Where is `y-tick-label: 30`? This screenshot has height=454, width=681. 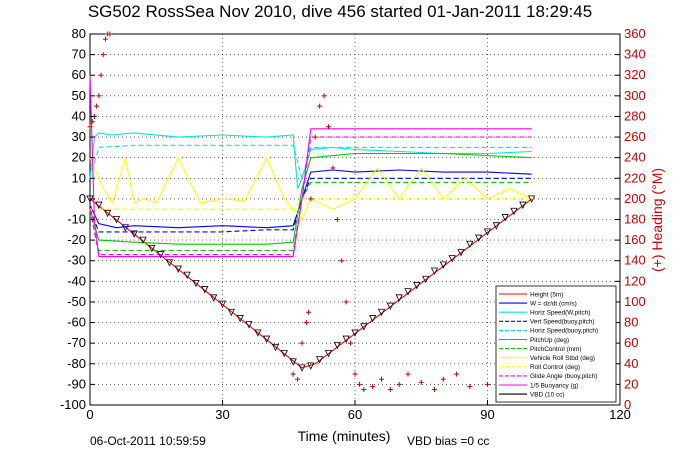
y-tick-label: 30 is located at coordinates (79, 136).